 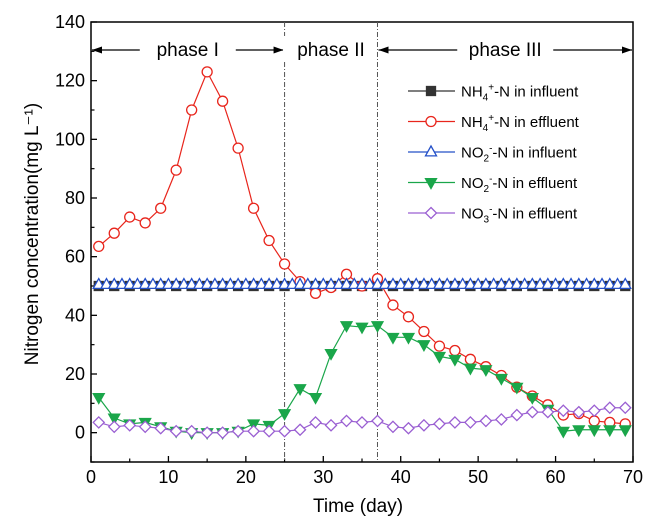 I want to click on x-tick-label: 60, so click(x=556, y=477).